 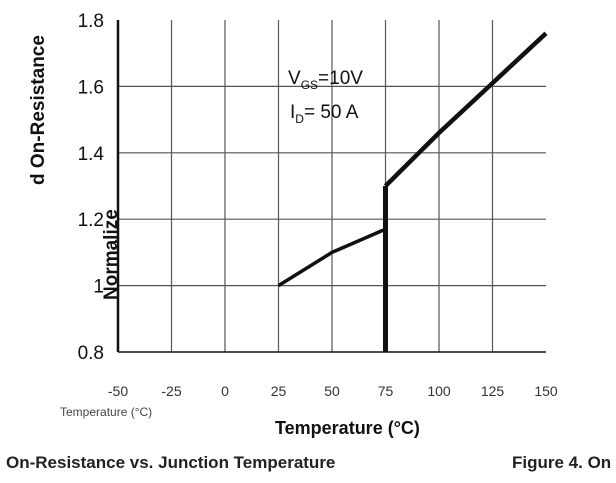 What do you see at coordinates (91, 353) in the screenshot?
I see `y-tick-label-5: 0.8` at bounding box center [91, 353].